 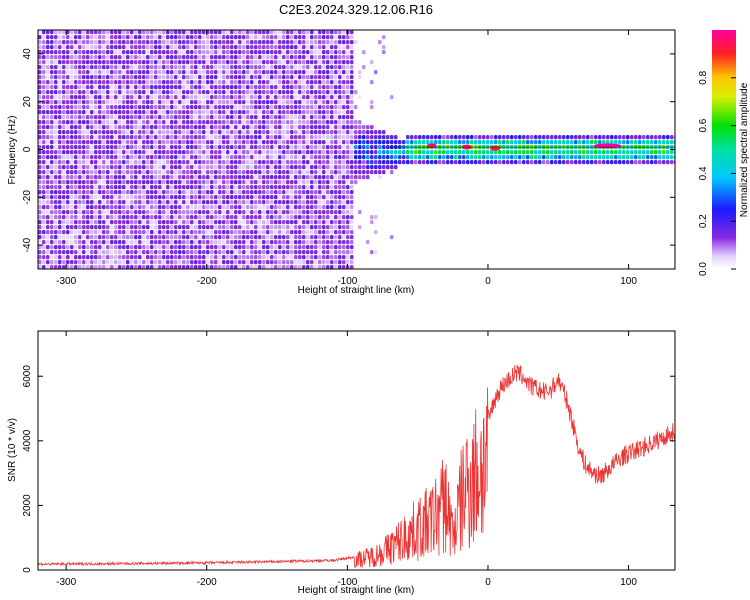 What do you see at coordinates (27, 570) in the screenshot?
I see `y-tick-label: 0` at bounding box center [27, 570].